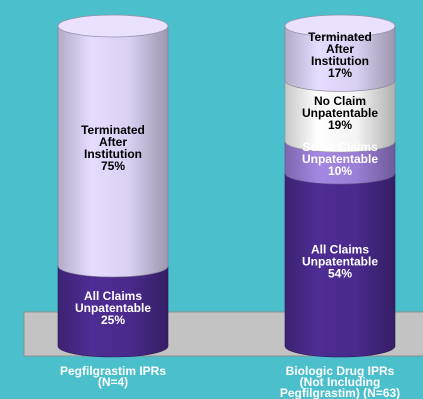 This screenshot has width=423, height=399. I want to click on category-label-1: Pegfilgrastim IPRs (N=4), so click(113, 376).